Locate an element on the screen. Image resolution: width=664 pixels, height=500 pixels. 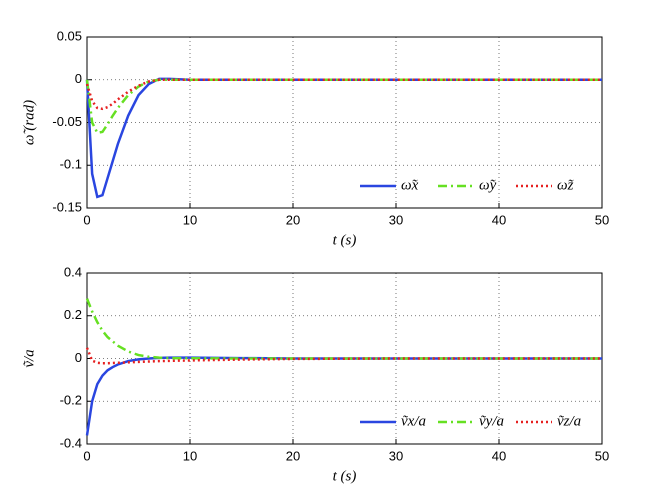
legend-label: ṽx/a is located at coordinates (413, 421).